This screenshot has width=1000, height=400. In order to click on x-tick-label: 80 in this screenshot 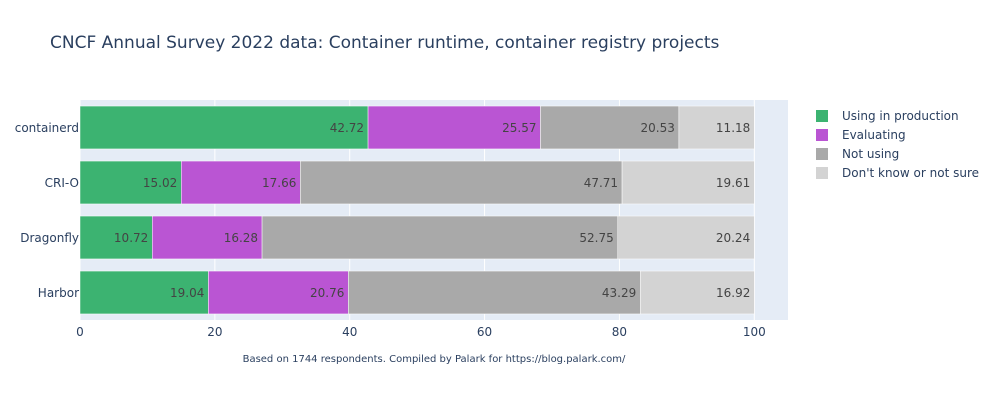, I will do `click(619, 332)`.